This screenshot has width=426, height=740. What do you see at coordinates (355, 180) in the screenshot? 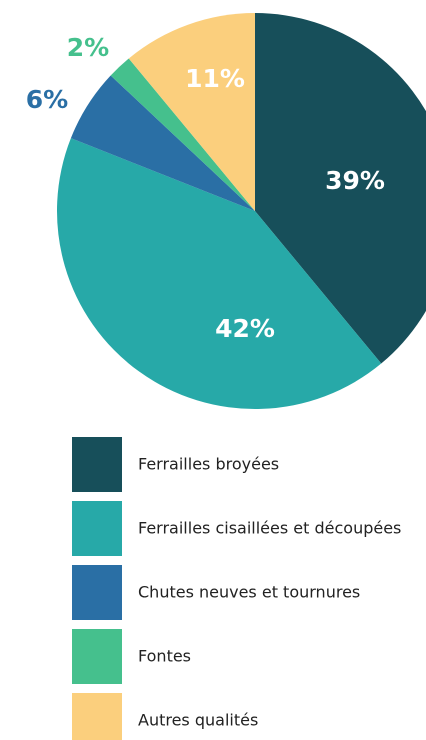
I see `slice-label: 39%` at bounding box center [355, 180].